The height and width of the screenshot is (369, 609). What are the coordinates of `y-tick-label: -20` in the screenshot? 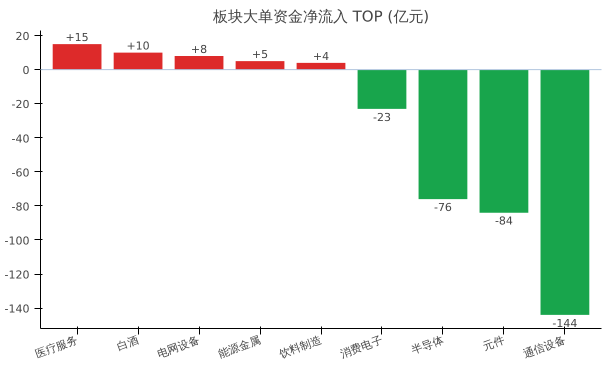 It's located at (21, 105).